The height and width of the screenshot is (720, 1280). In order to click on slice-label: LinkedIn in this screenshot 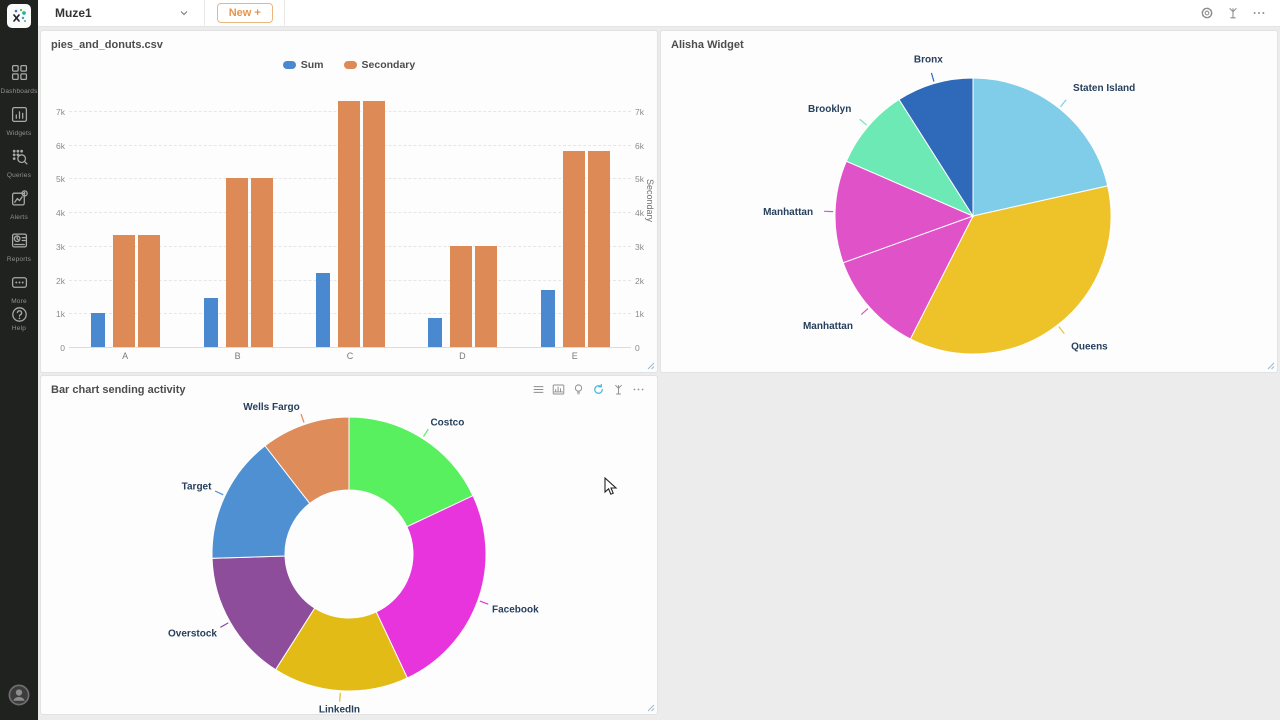, I will do `click(339, 709)`.